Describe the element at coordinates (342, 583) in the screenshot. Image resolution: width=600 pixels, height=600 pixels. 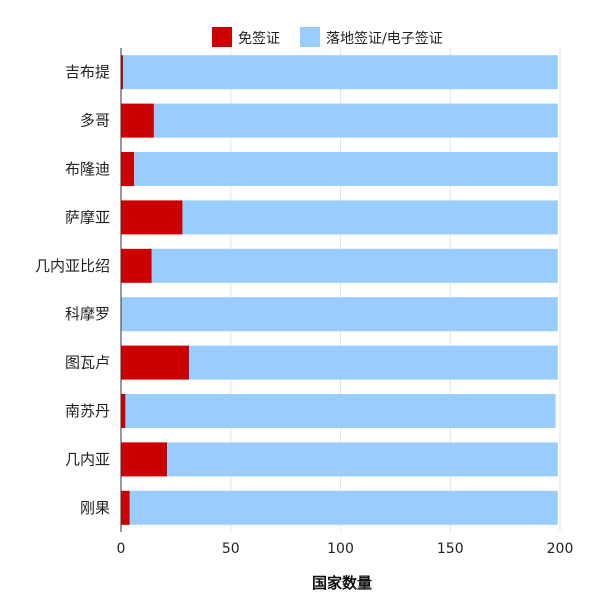
I see `x-axis-title: 国家数量` at that location.